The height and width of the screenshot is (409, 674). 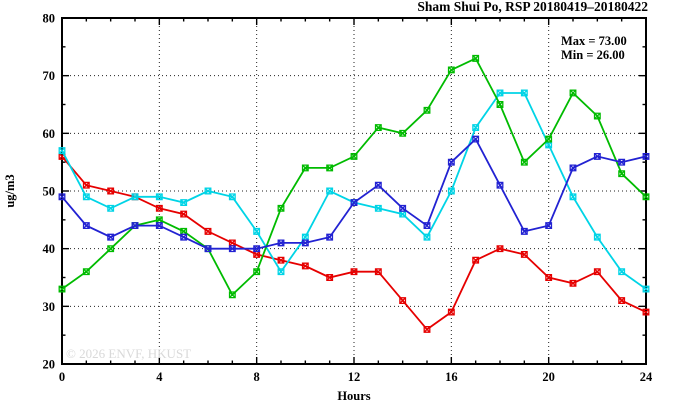 What do you see at coordinates (49, 134) in the screenshot?
I see `y-tick-label: 60` at bounding box center [49, 134].